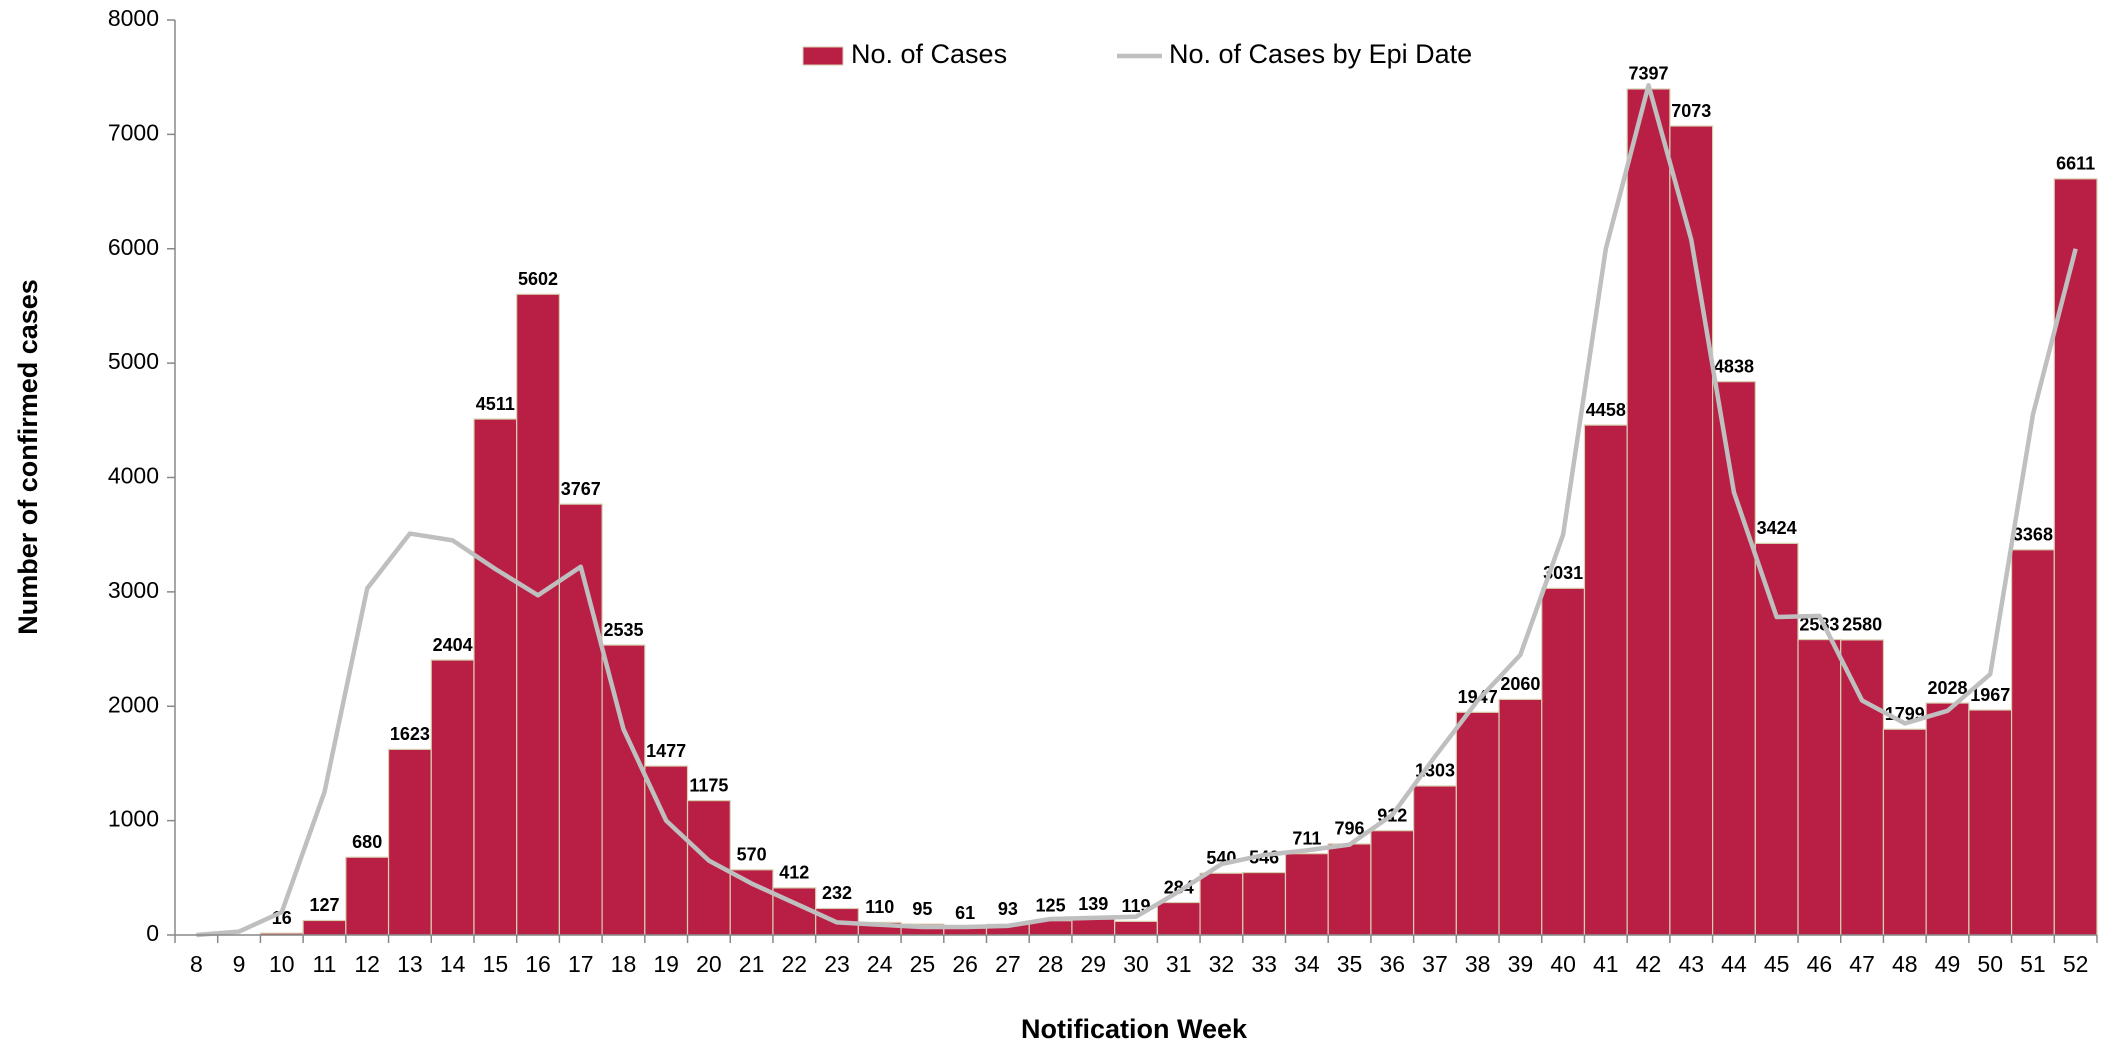  Describe the element at coordinates (1521, 964) in the screenshot. I see `x-tick-label: 39` at that location.